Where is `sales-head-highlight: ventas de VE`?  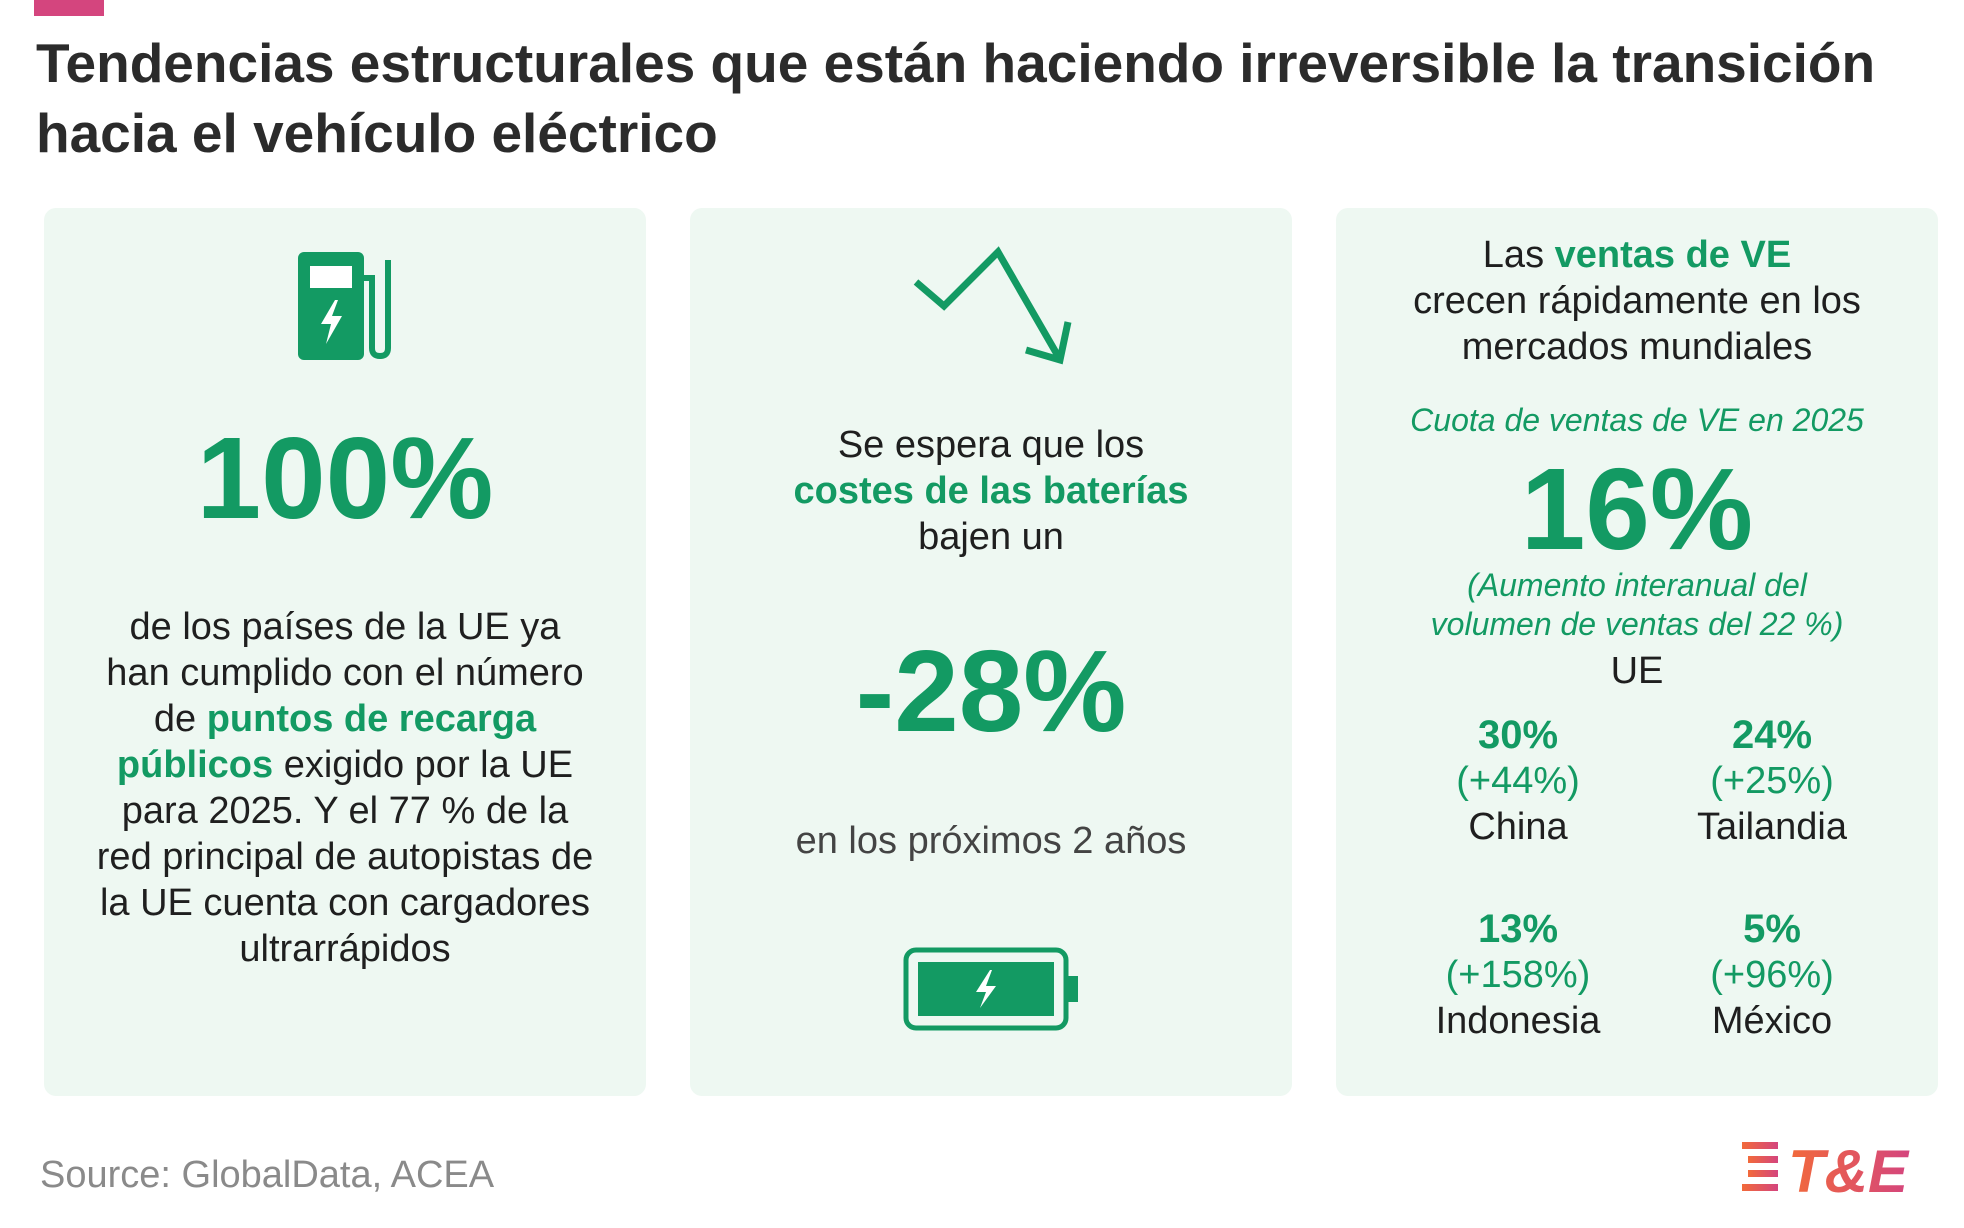 sales-head-highlight: ventas de VE is located at coordinates (1673, 255).